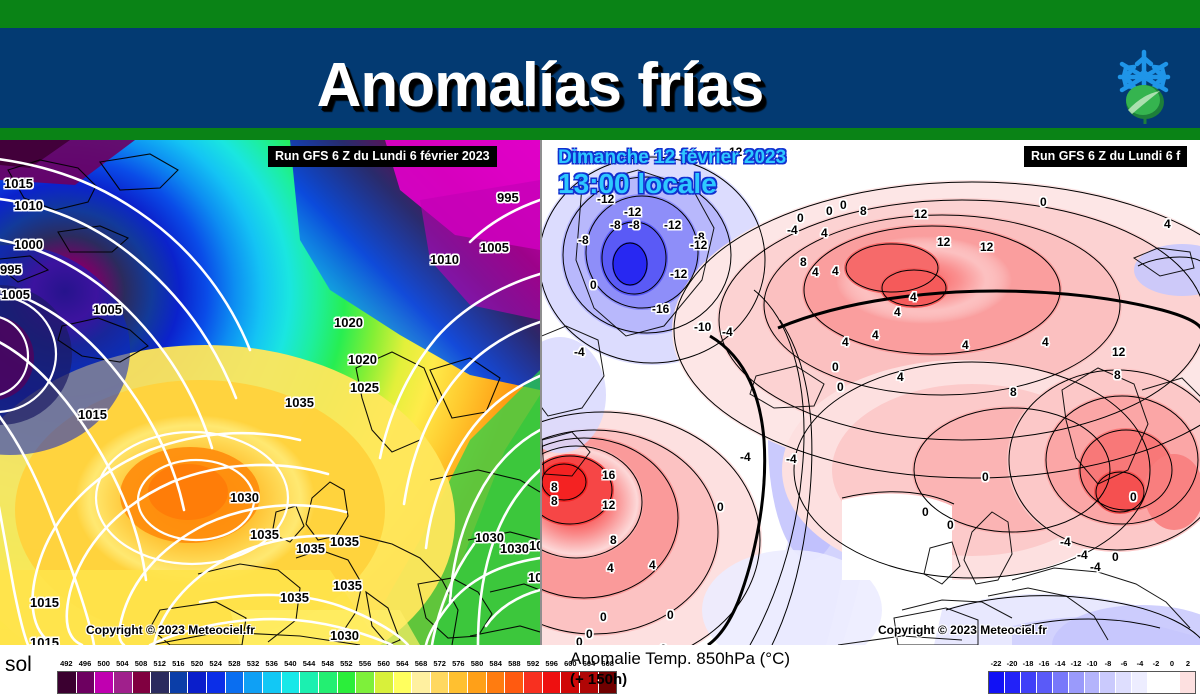  I want to click on snowflake-leaf-logo, so click(1144, 86).